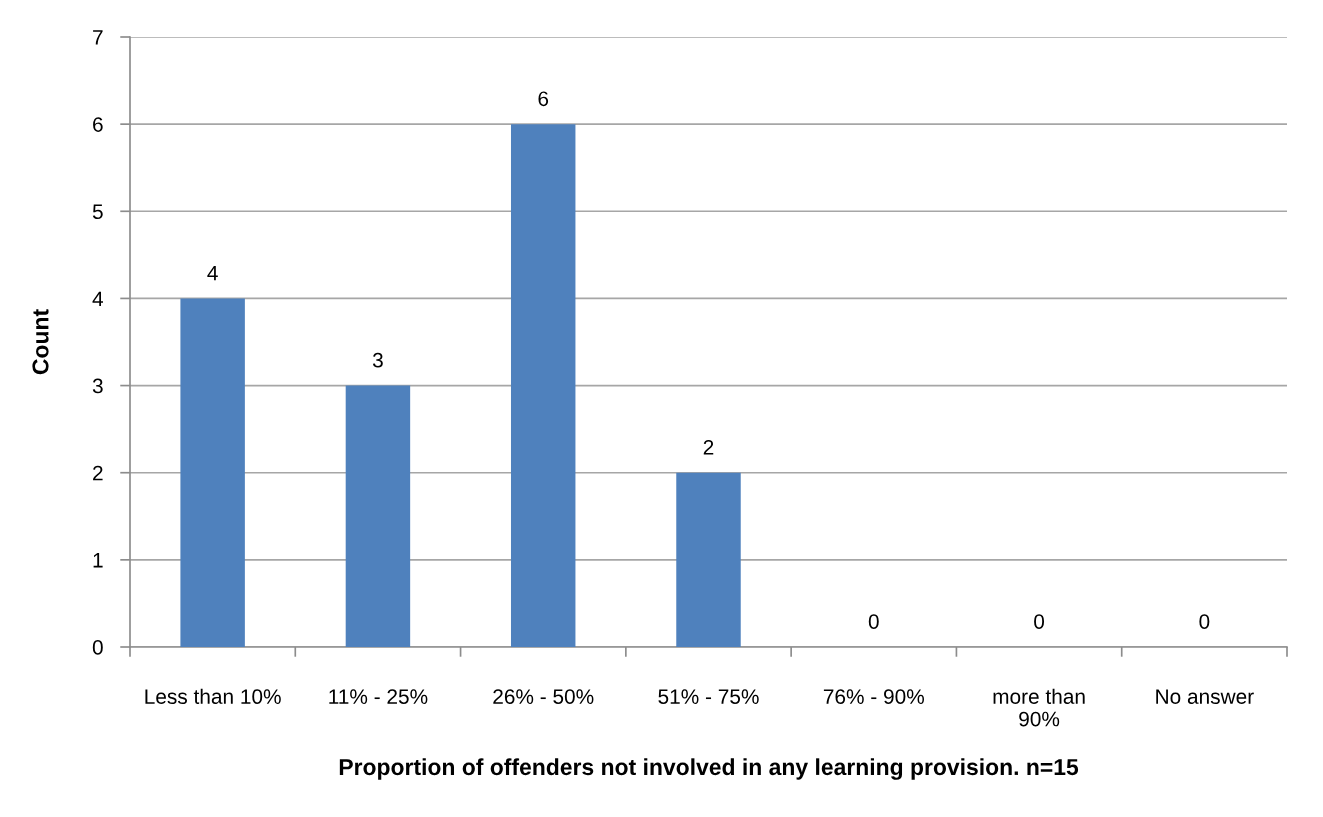  I want to click on y-tick-label: 2, so click(98, 473).